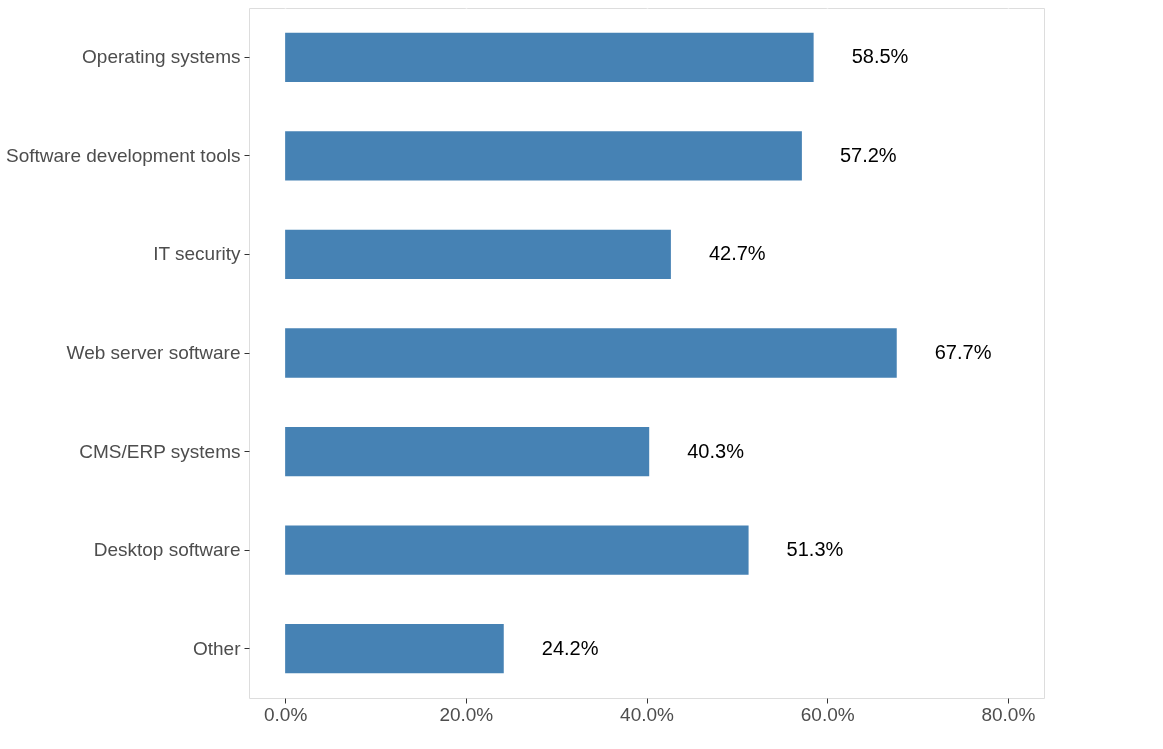  I want to click on data-label: 57.2%, so click(868, 154).